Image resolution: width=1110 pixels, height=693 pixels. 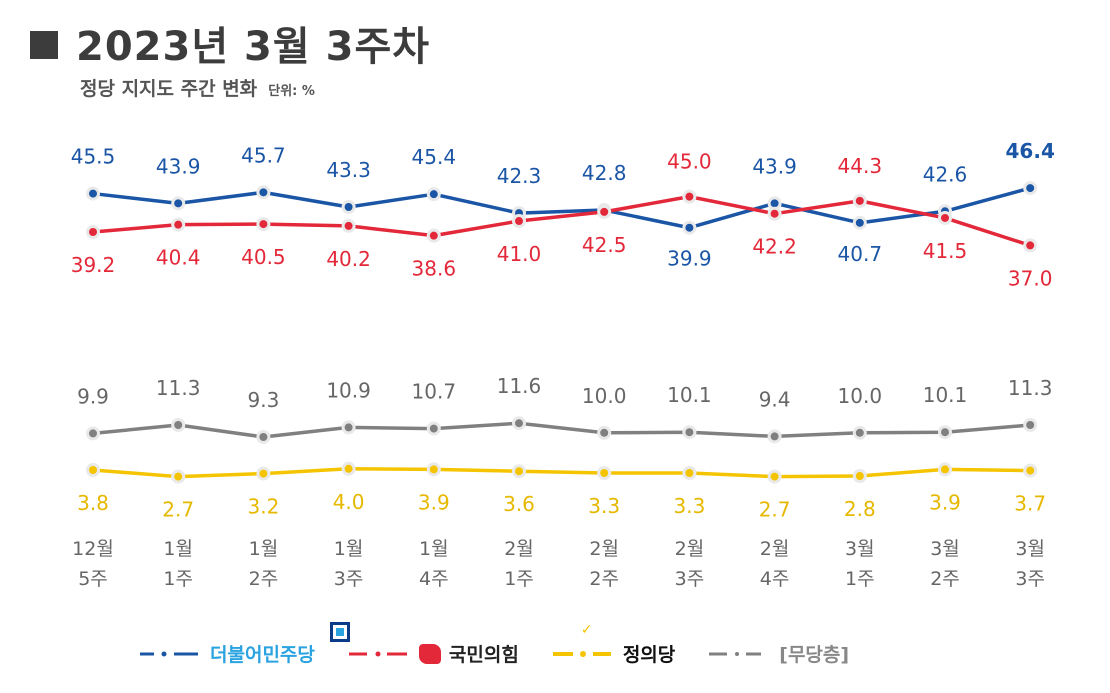 I want to click on data-label: 42.5, so click(x=604, y=245).